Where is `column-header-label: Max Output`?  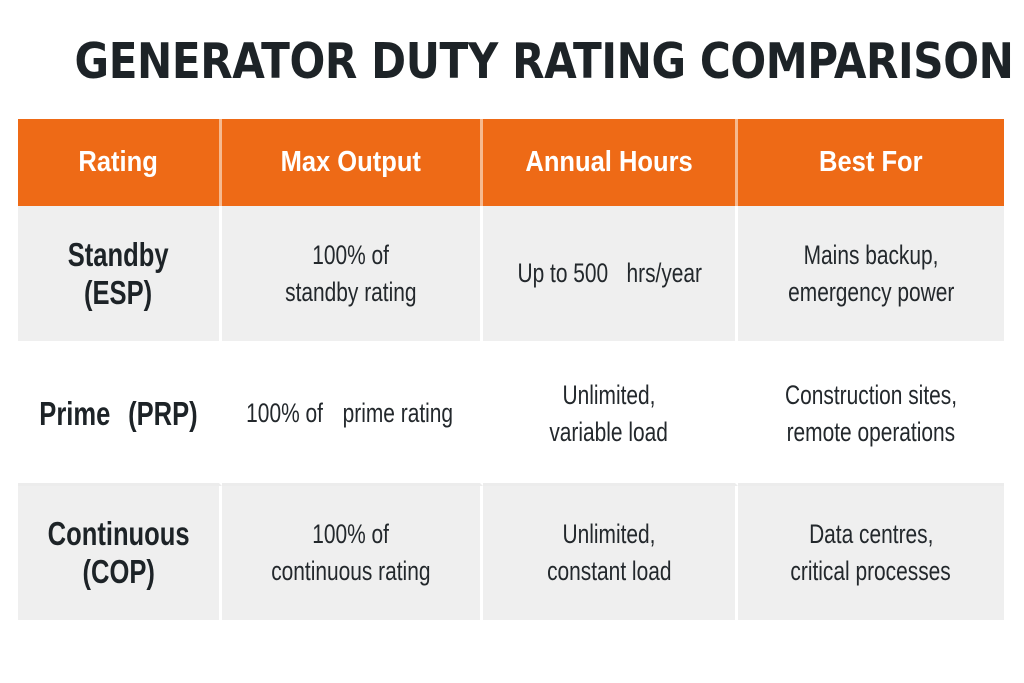 column-header-label: Max Output is located at coordinates (351, 162).